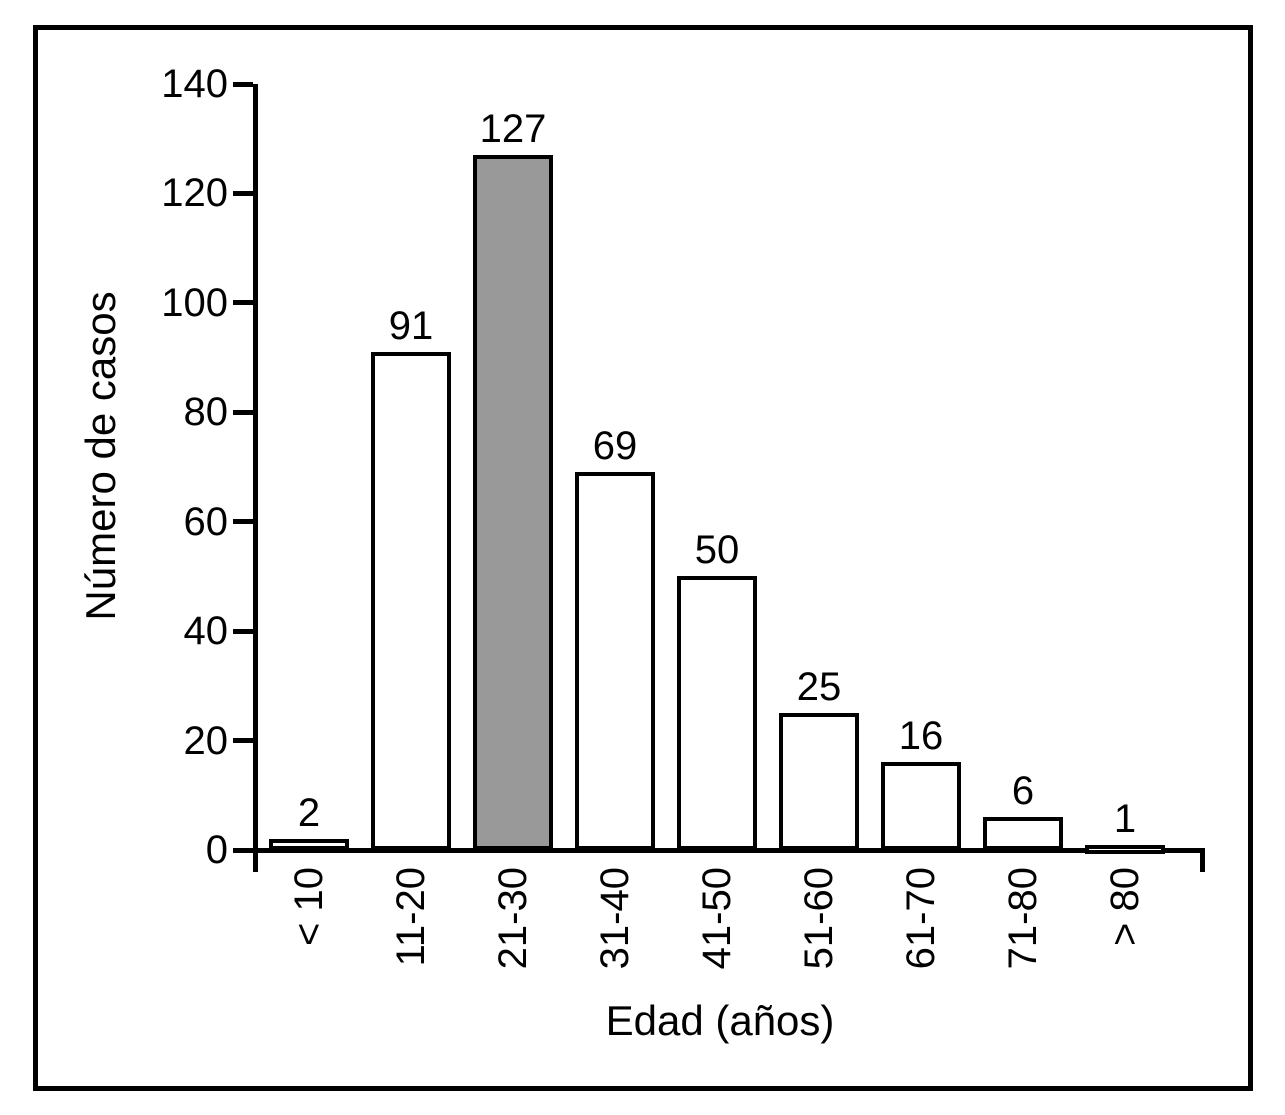 The width and height of the screenshot is (1285, 1115). What do you see at coordinates (206, 521) in the screenshot?
I see `y-tick-label: 60` at bounding box center [206, 521].